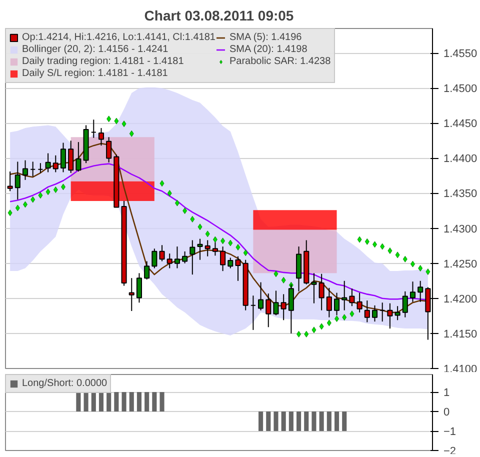 This screenshot has height=457, width=480. What do you see at coordinates (219, 16) in the screenshot?
I see `chart-title: Chart 03.08.2011 09:05` at bounding box center [219, 16].